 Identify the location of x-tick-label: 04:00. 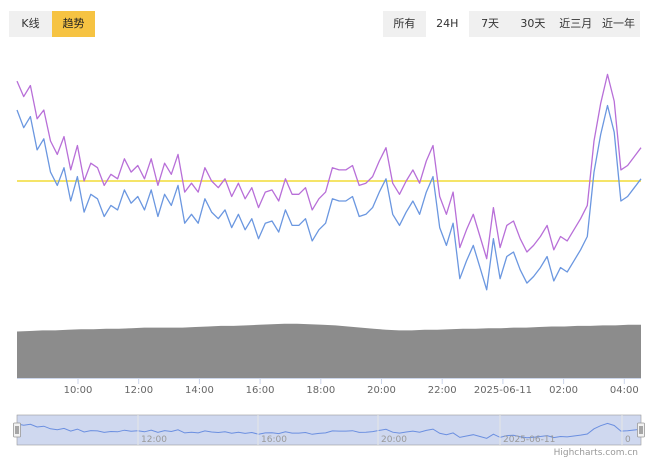
(624, 390).